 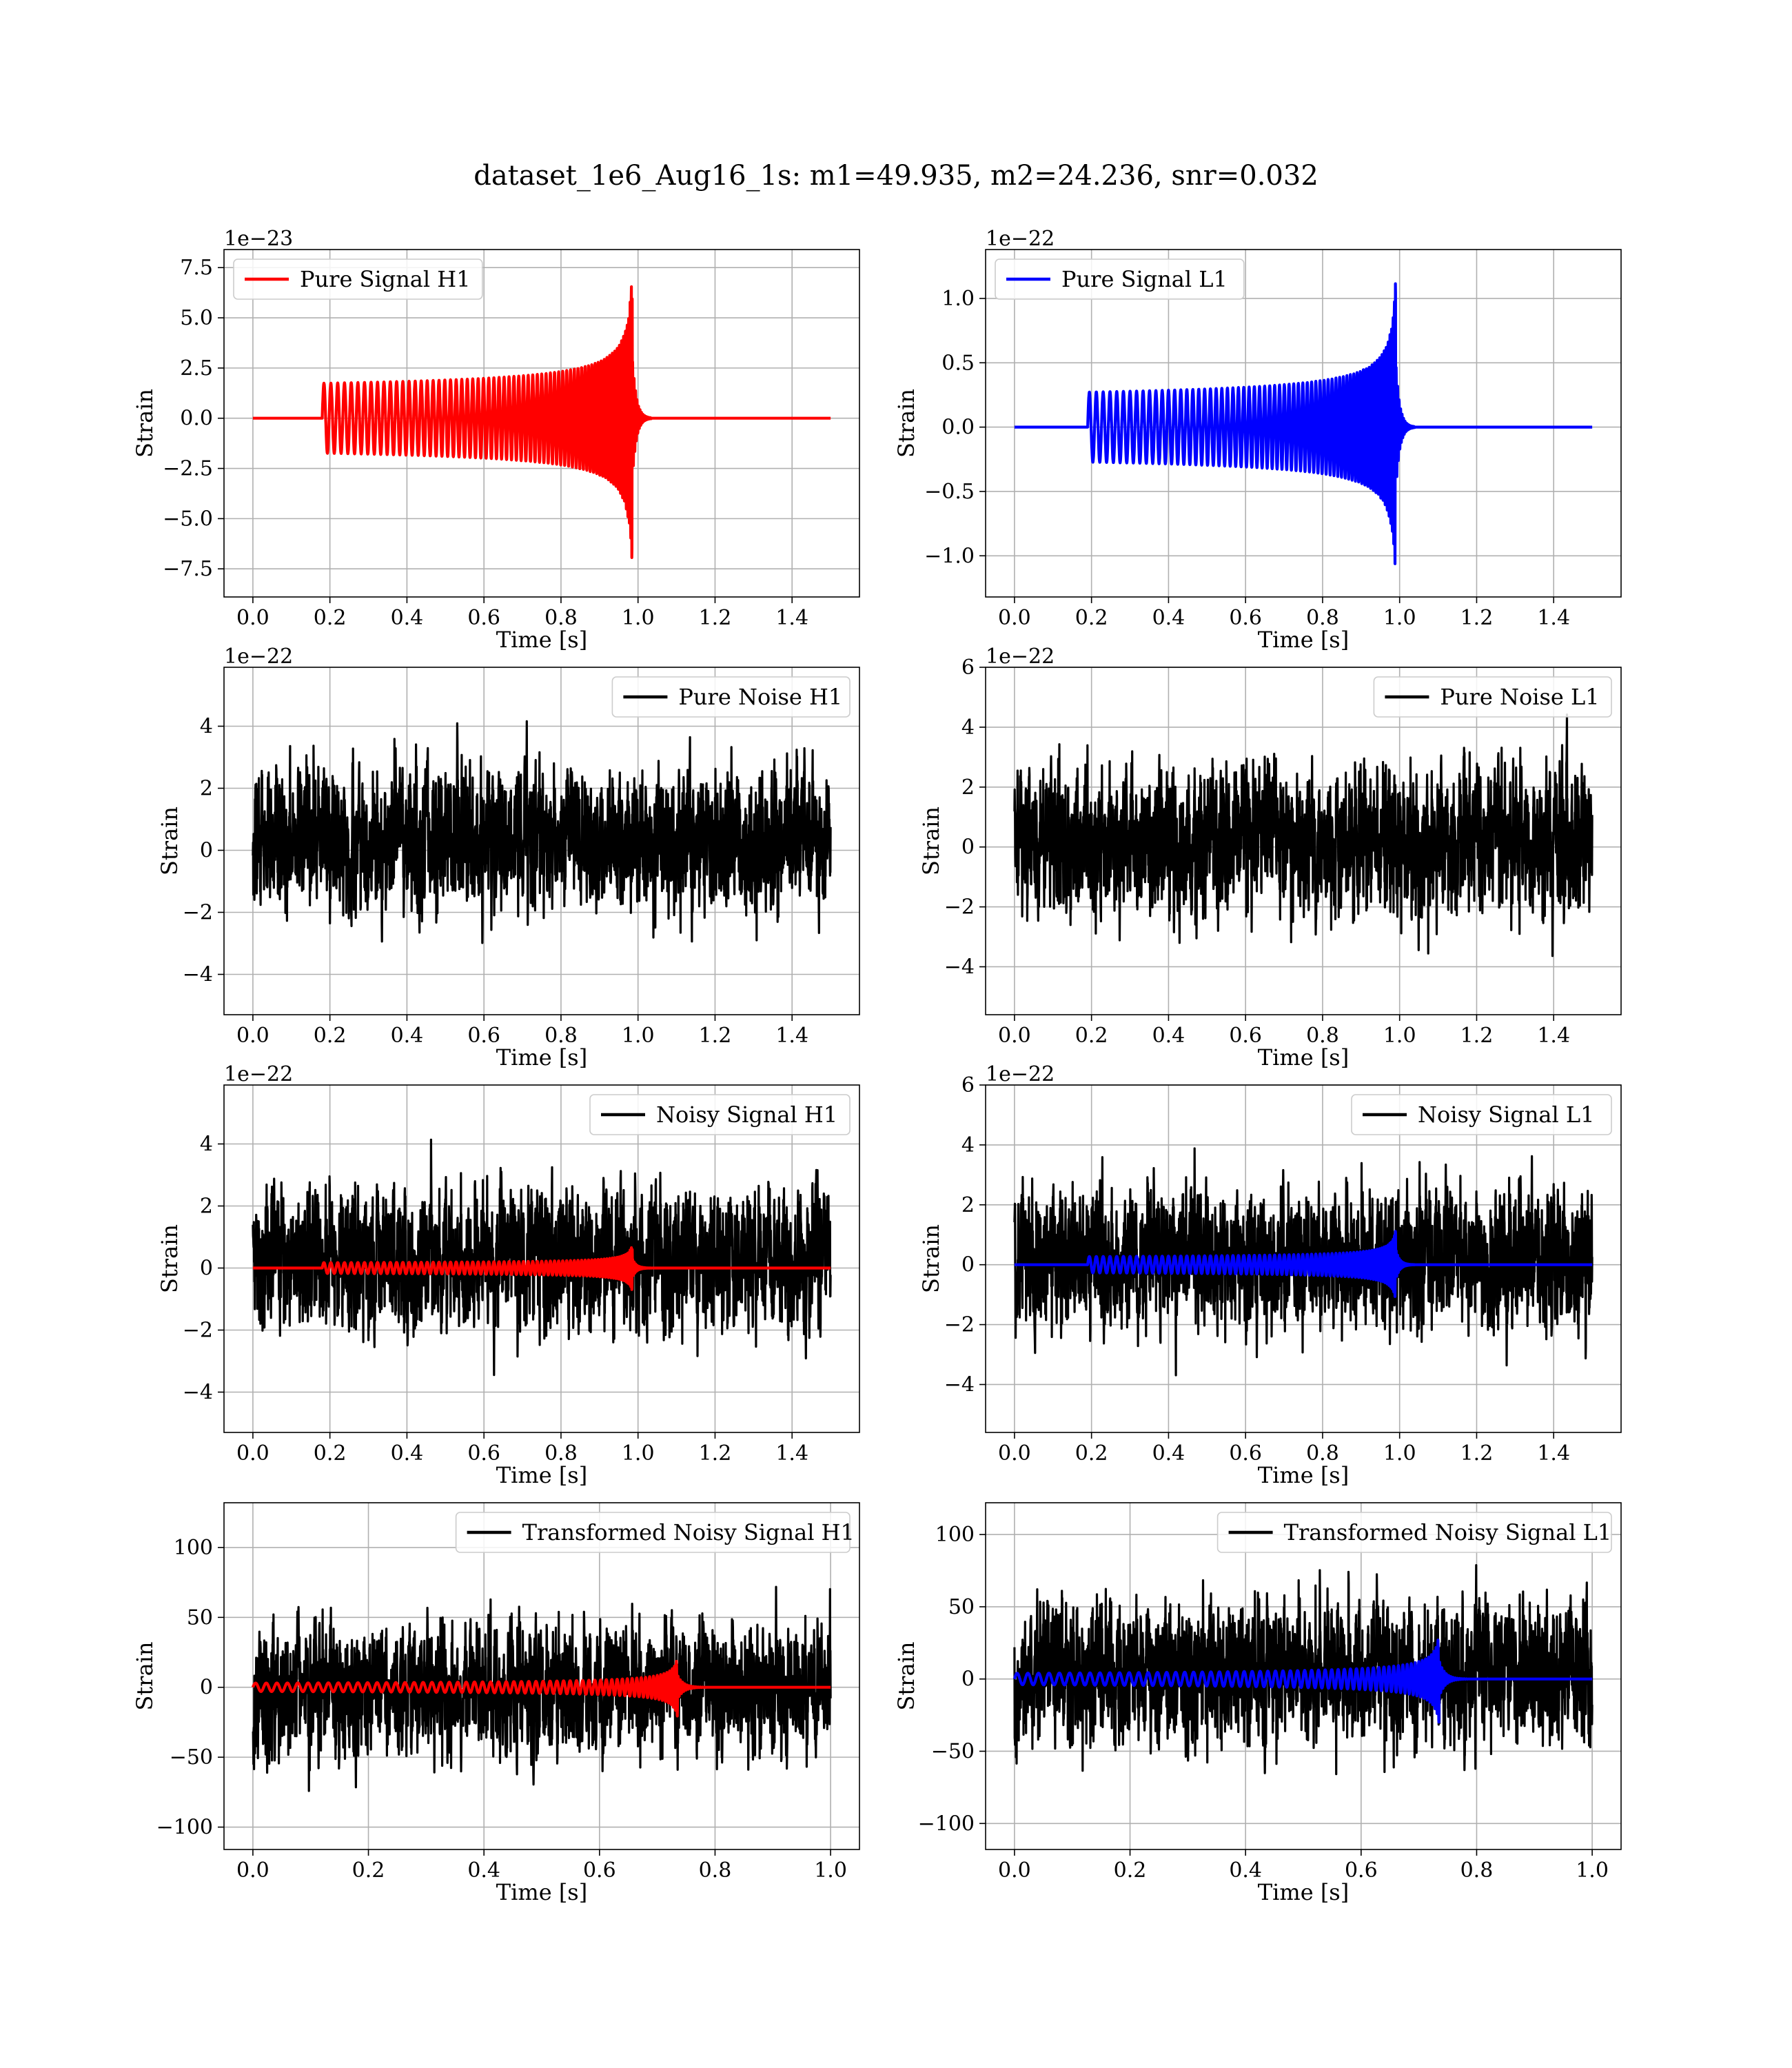 I want to click on legend-label: Pure Signal L1, so click(x=1144, y=279).